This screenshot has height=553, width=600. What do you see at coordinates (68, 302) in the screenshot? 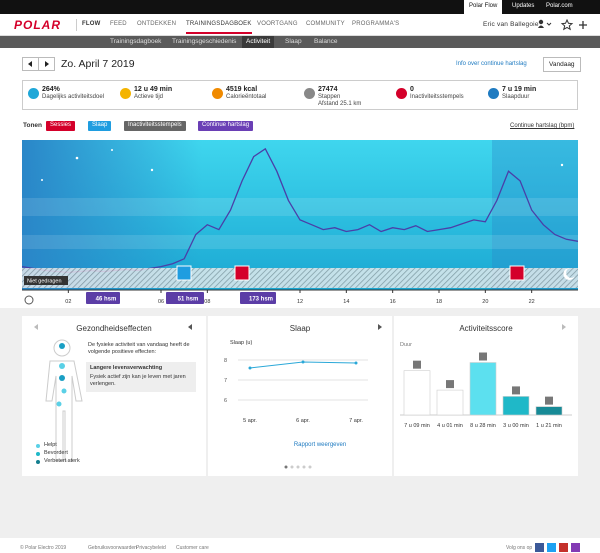
I see `x-tick-label: 02` at bounding box center [68, 302].